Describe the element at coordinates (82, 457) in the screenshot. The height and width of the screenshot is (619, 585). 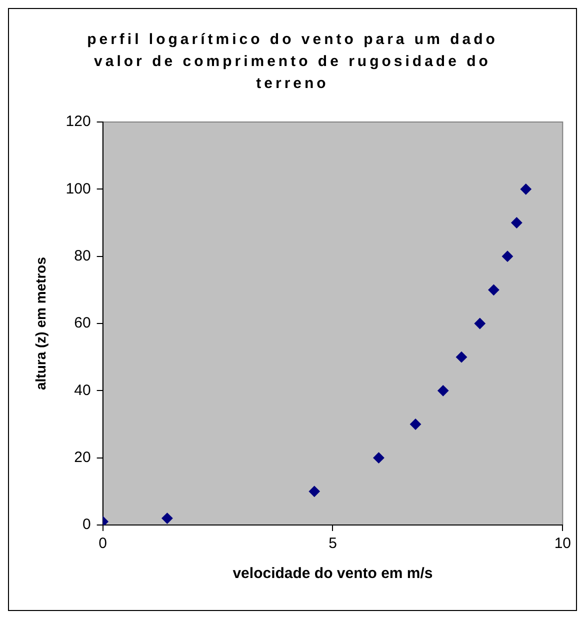
I see `y-tick-label: 20` at that location.